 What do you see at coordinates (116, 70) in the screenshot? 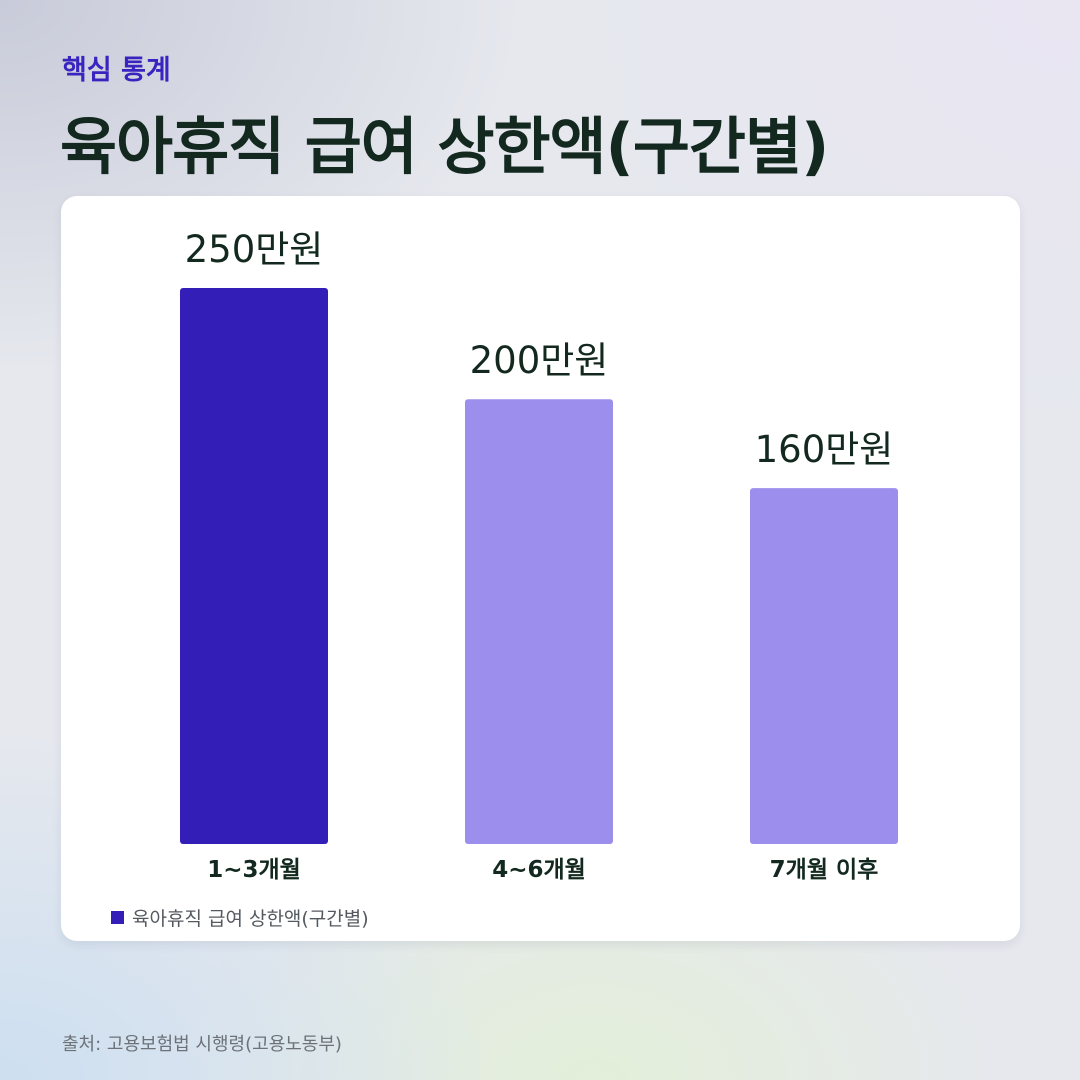
I see `kicker-label: 핵심 통계` at bounding box center [116, 70].